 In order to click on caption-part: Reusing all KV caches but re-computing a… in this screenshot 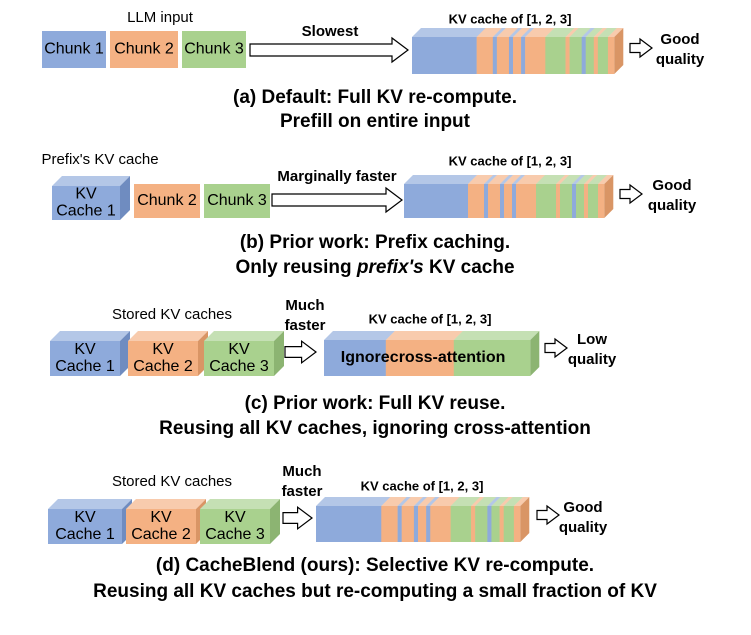, I will do `click(375, 591)`.